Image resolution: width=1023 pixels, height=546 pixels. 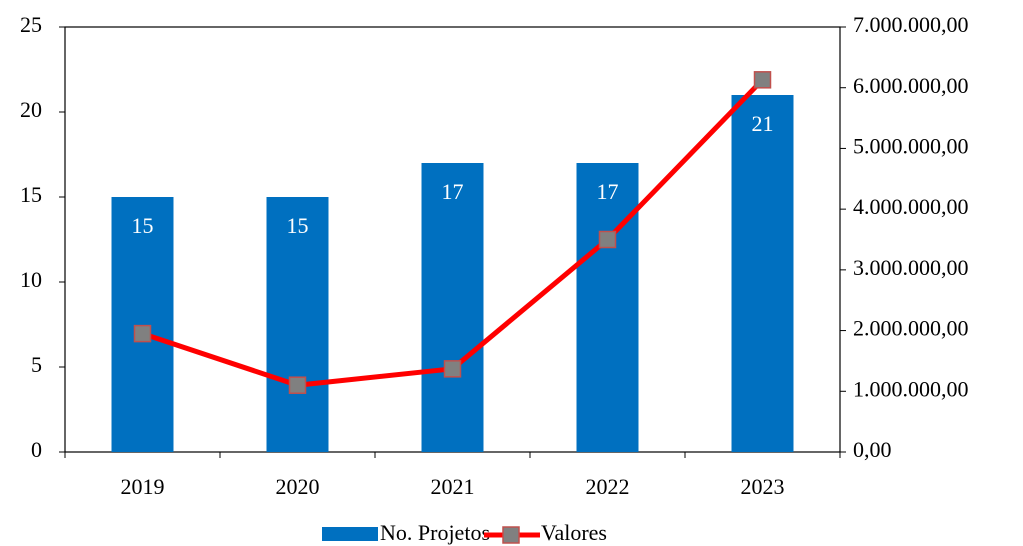 What do you see at coordinates (511, 535) in the screenshot?
I see `legend-marker` at bounding box center [511, 535].